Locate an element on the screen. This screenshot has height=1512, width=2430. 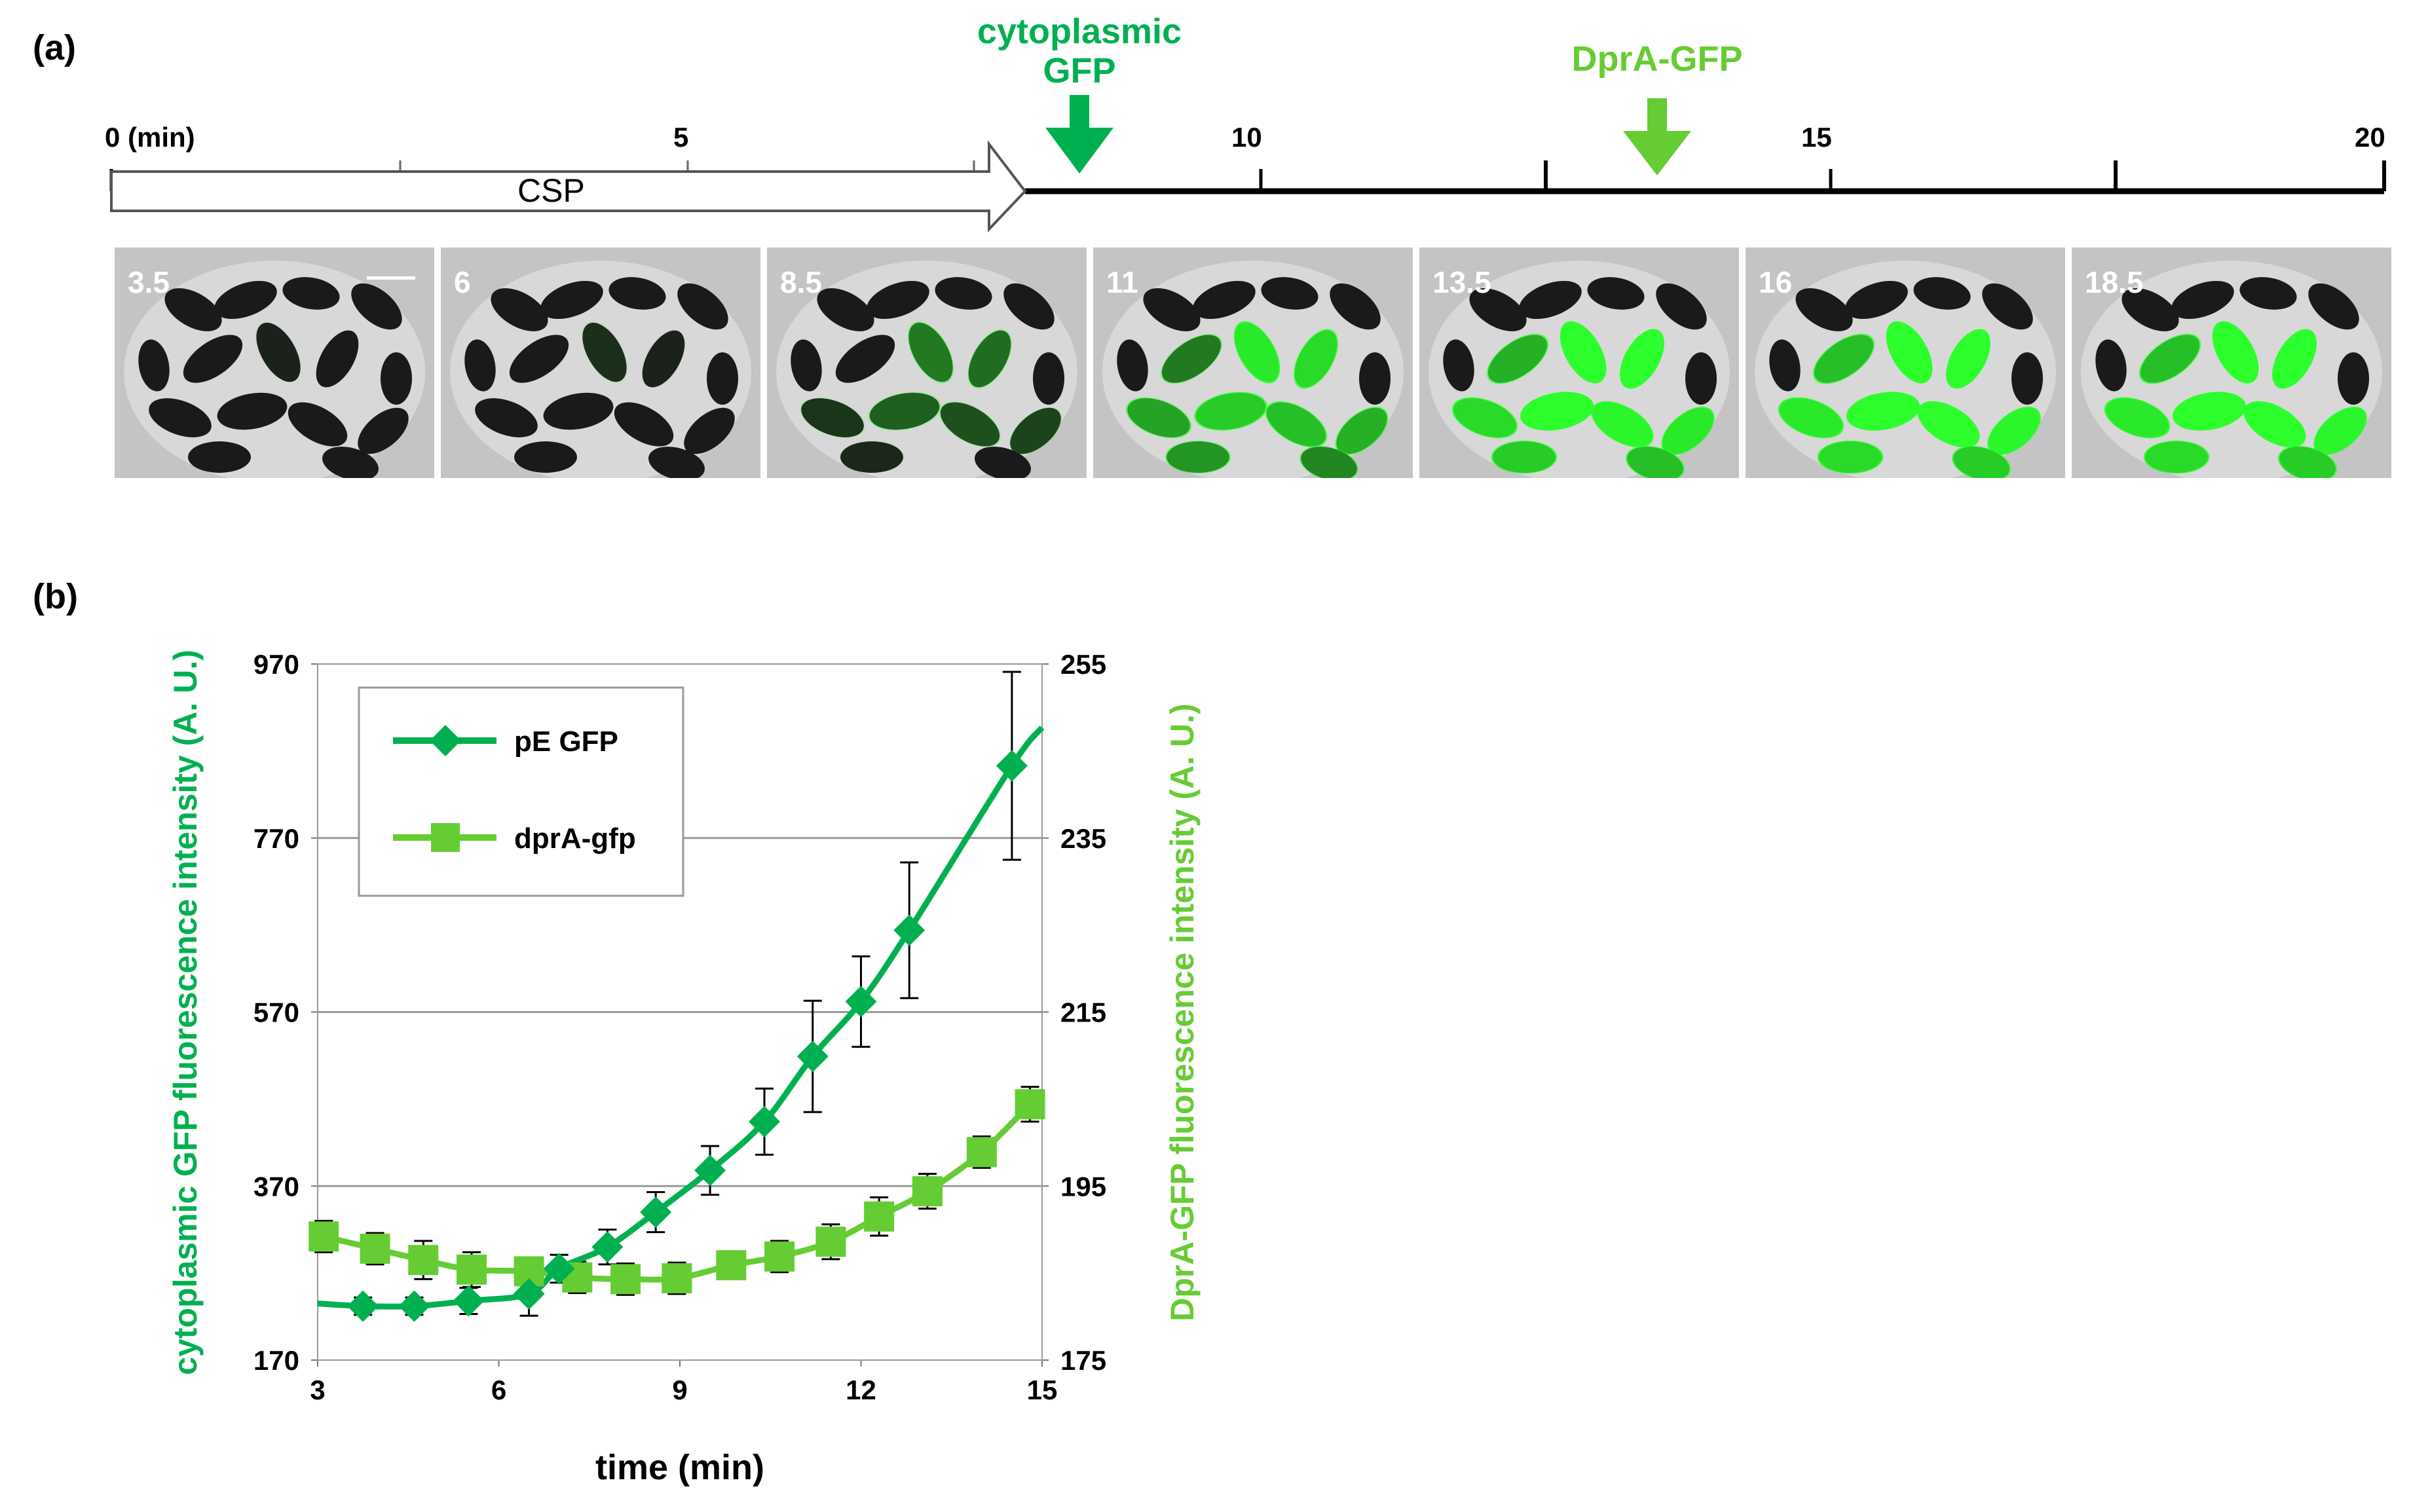
microscopy-frame: 18.5 is located at coordinates (2231, 363).